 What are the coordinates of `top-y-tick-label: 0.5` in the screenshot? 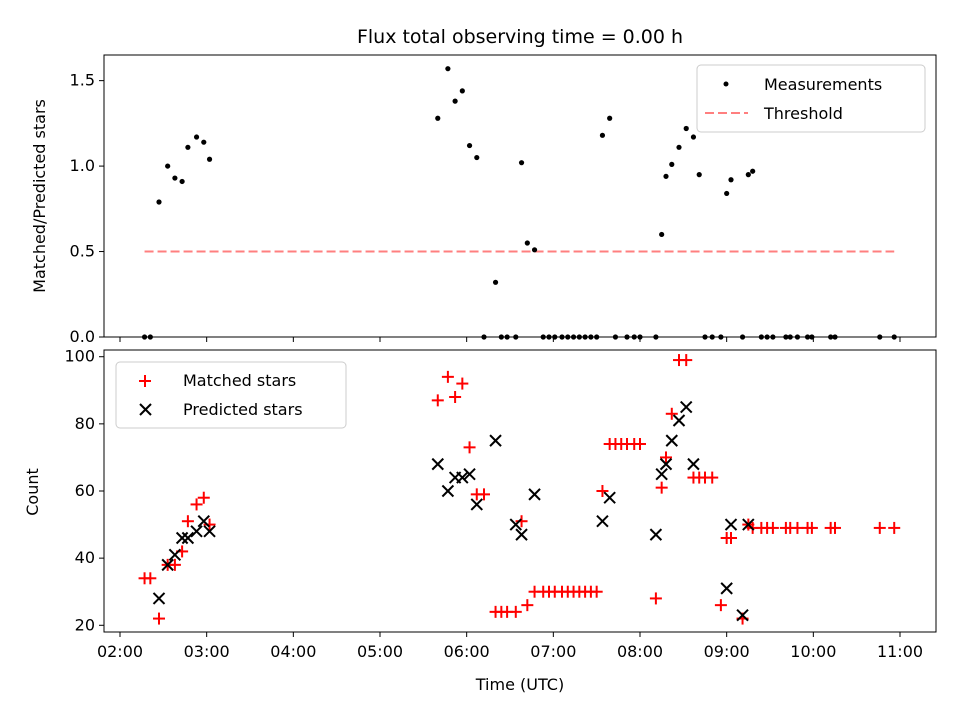 It's located at (82, 251).